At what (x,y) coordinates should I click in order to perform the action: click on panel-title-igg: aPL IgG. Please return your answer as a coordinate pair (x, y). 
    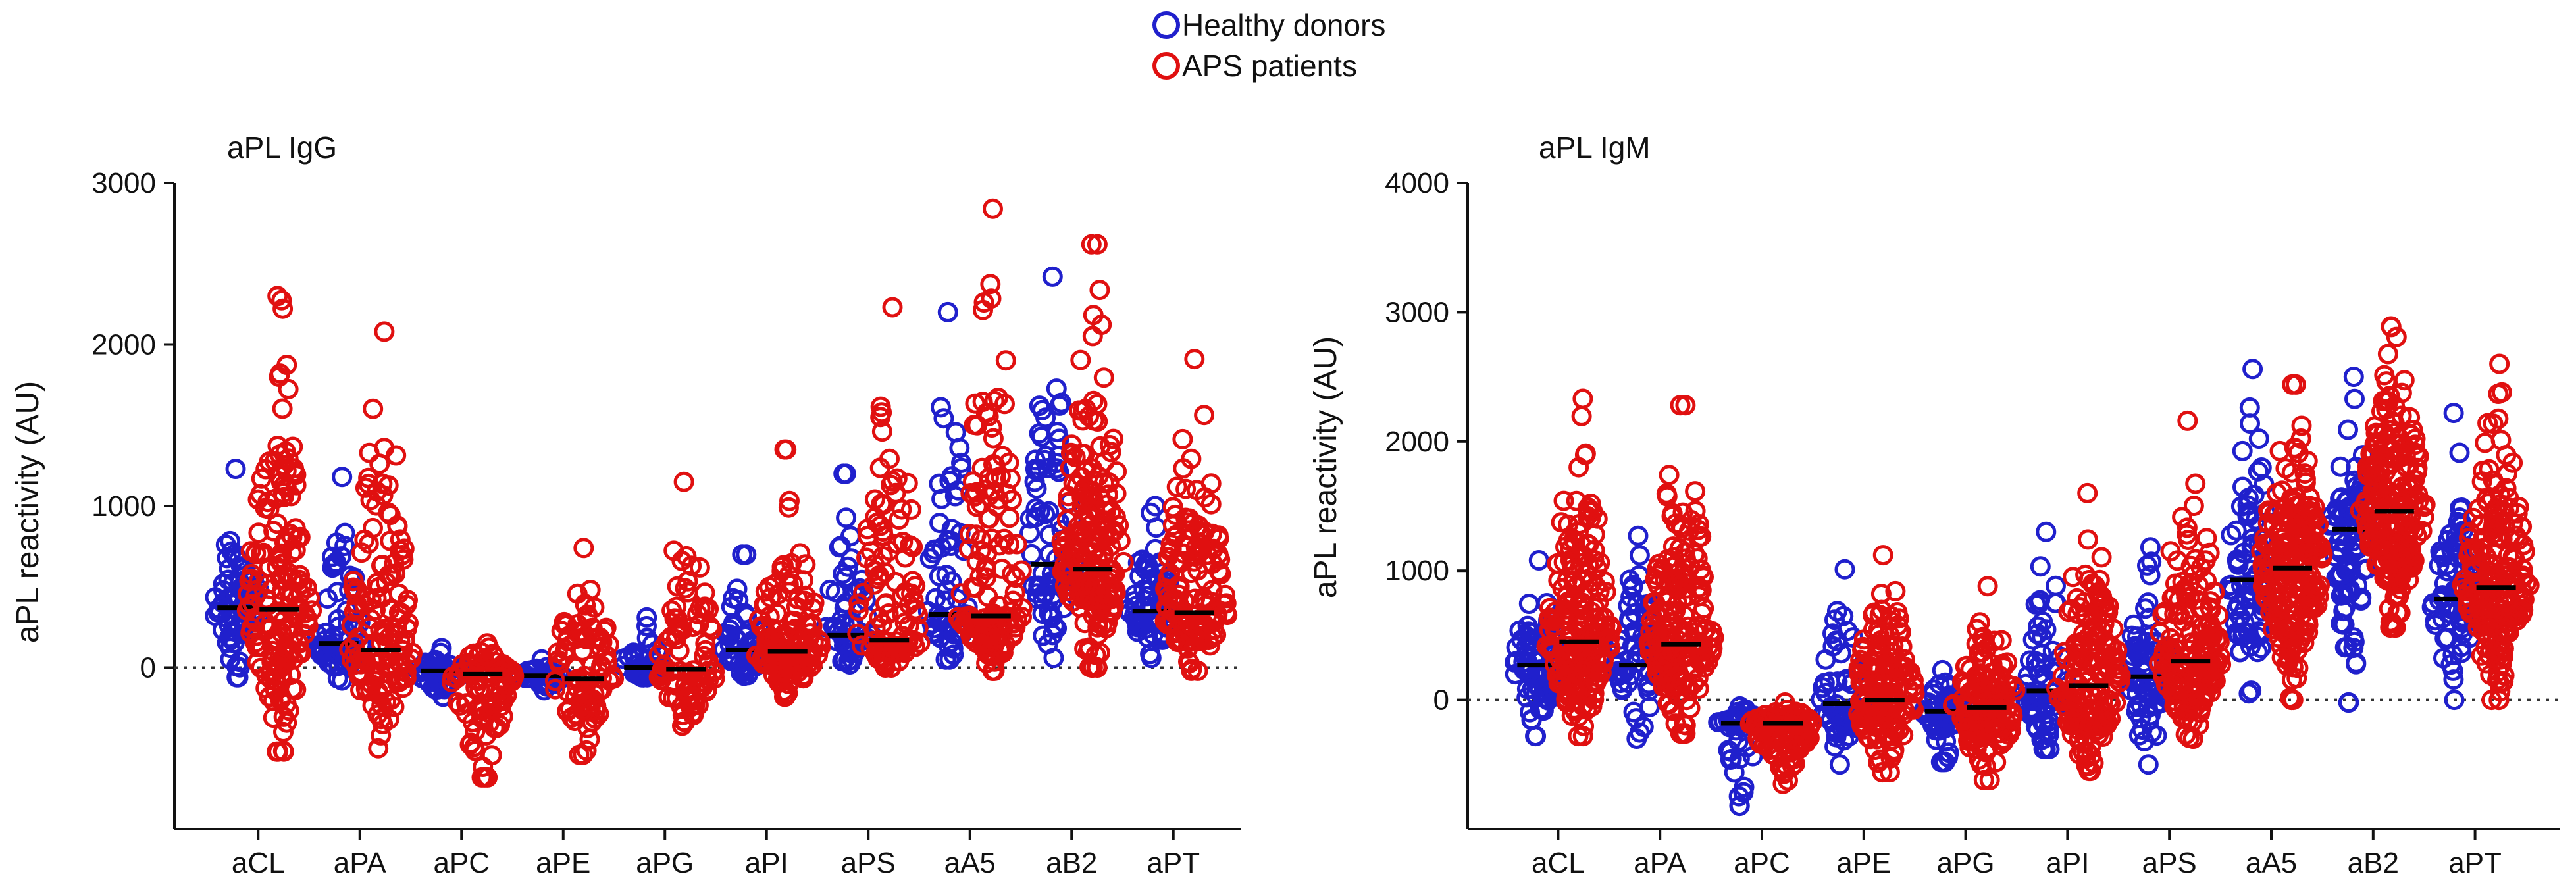
    Looking at the image, I should click on (282, 147).